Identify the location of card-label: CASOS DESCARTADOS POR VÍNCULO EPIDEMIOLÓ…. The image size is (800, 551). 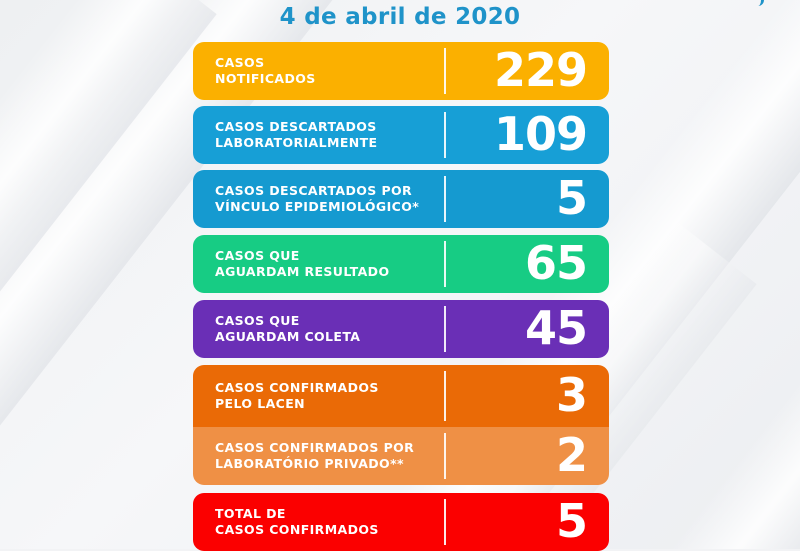
(317, 198).